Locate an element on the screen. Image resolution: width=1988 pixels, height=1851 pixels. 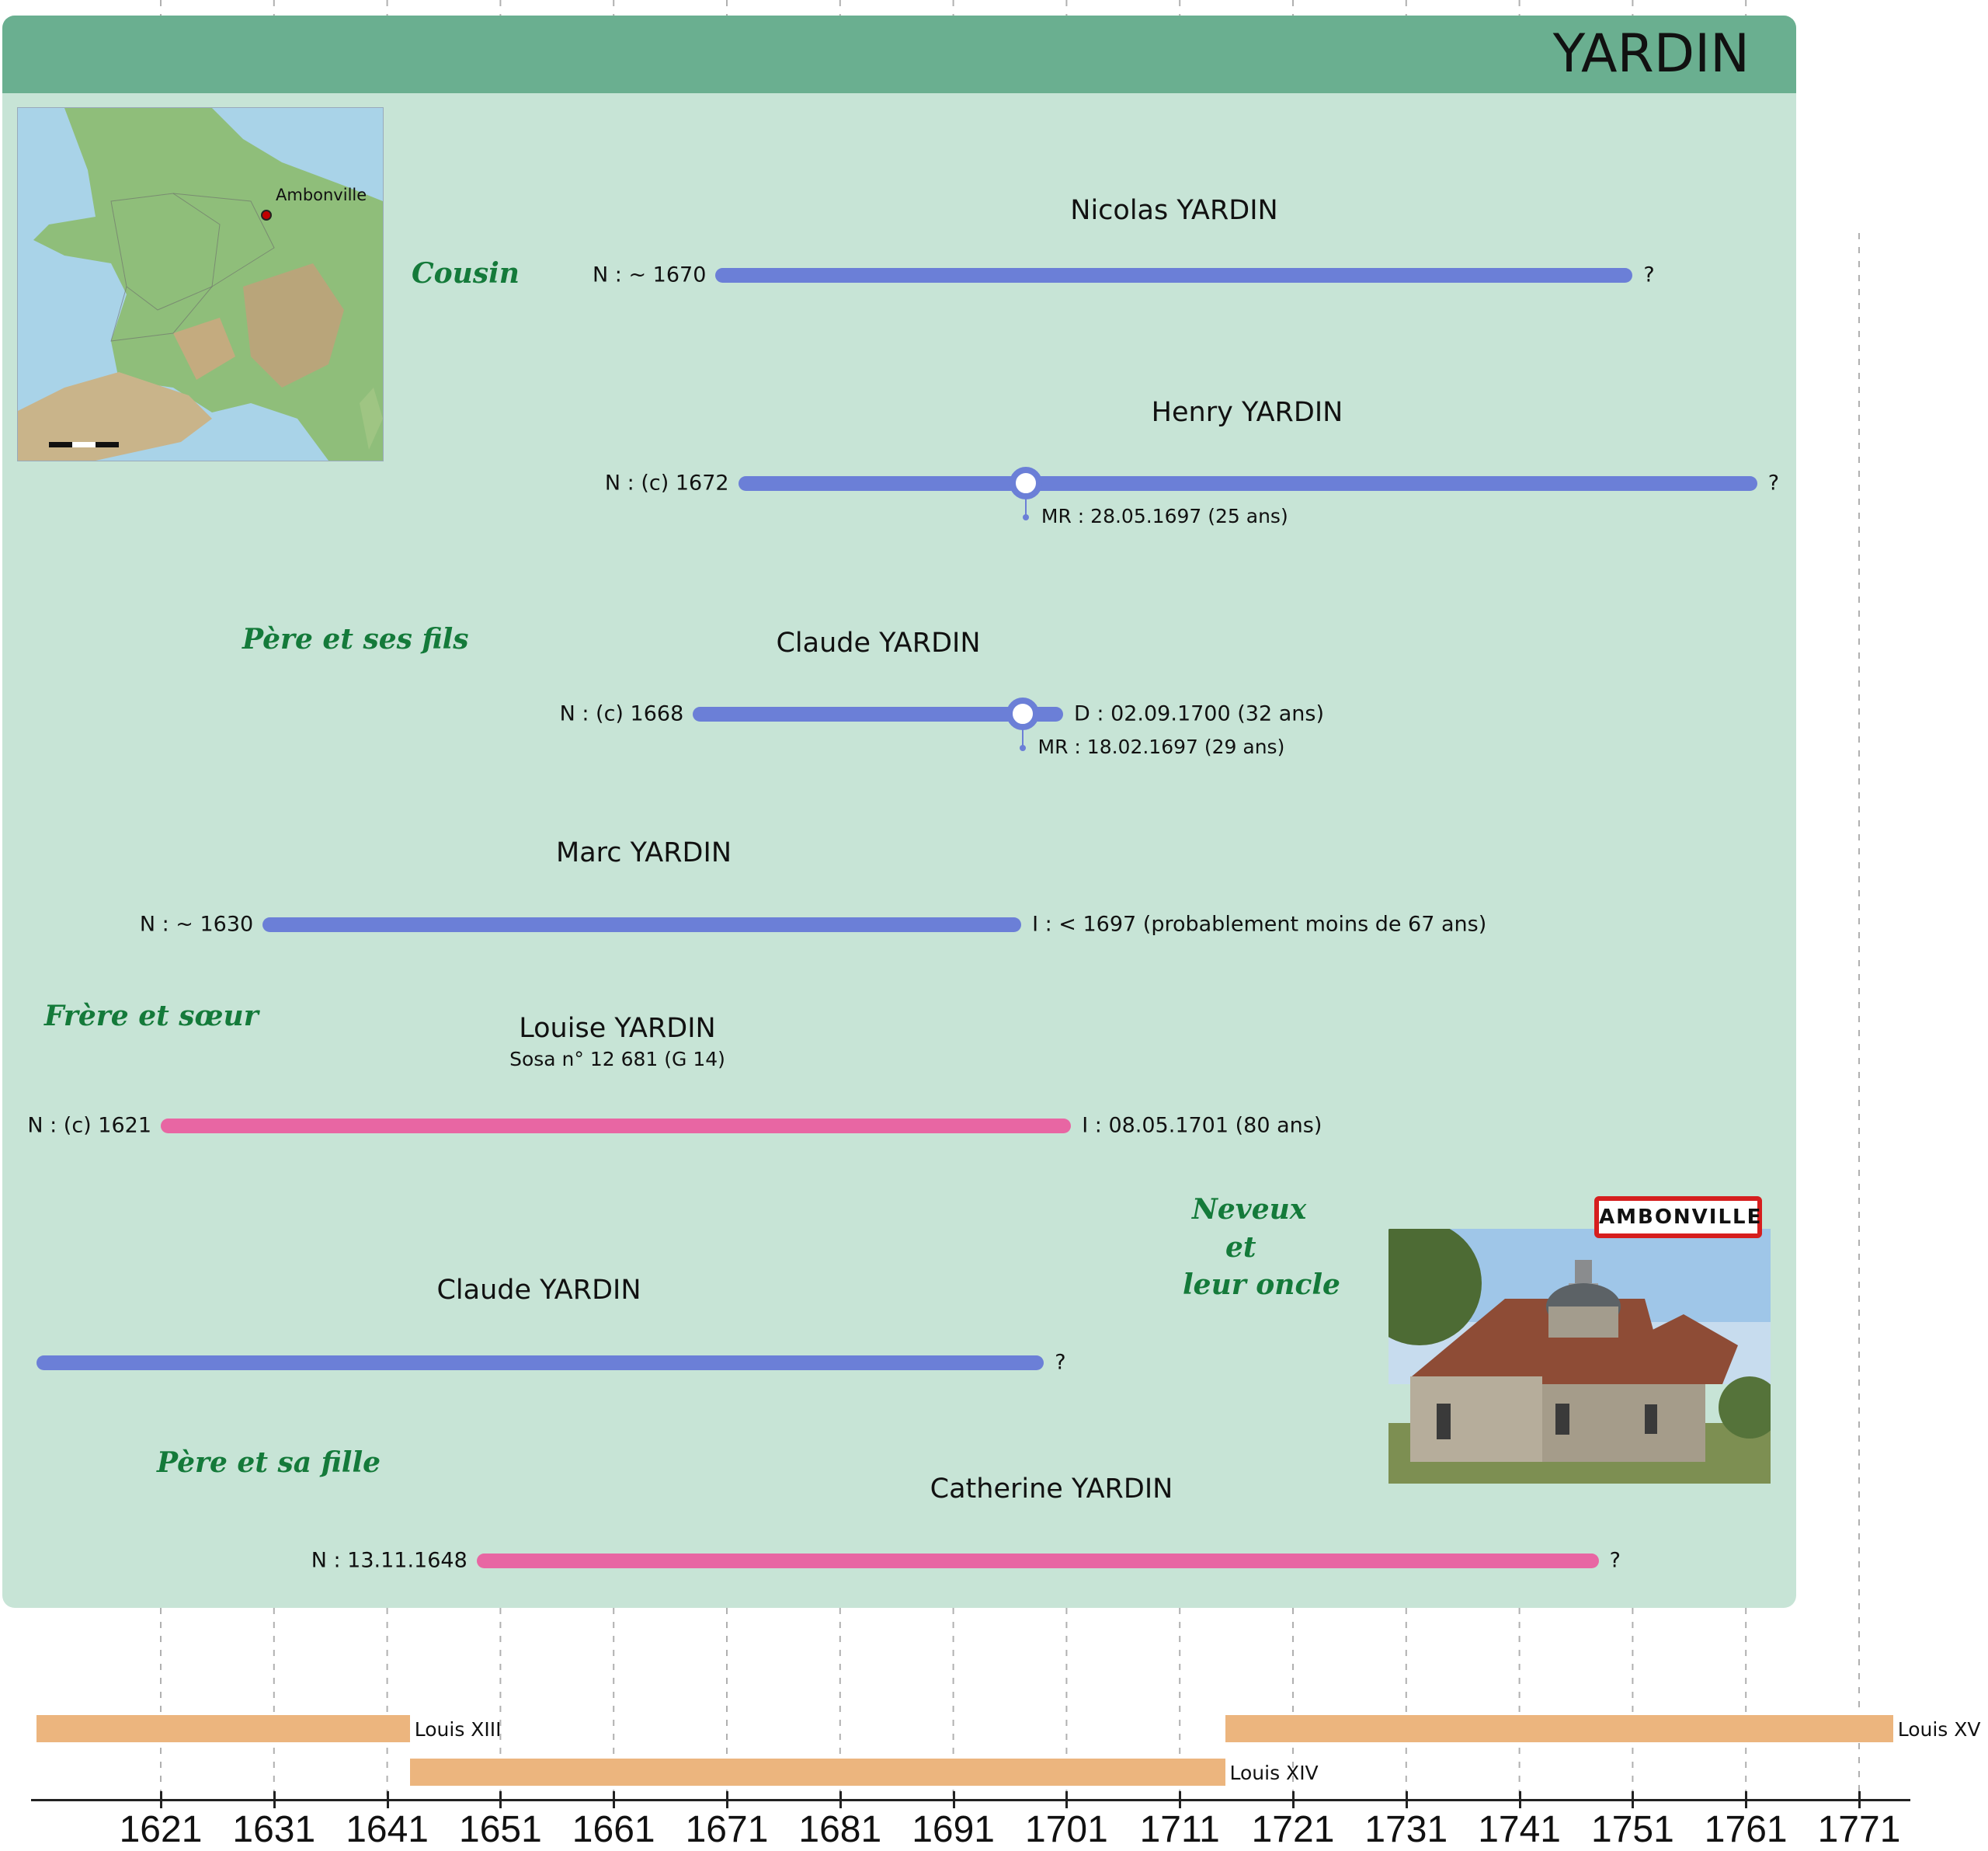
marriage-label-henry: MR : 28.05.1697 (25 ans) is located at coordinates (1164, 516).